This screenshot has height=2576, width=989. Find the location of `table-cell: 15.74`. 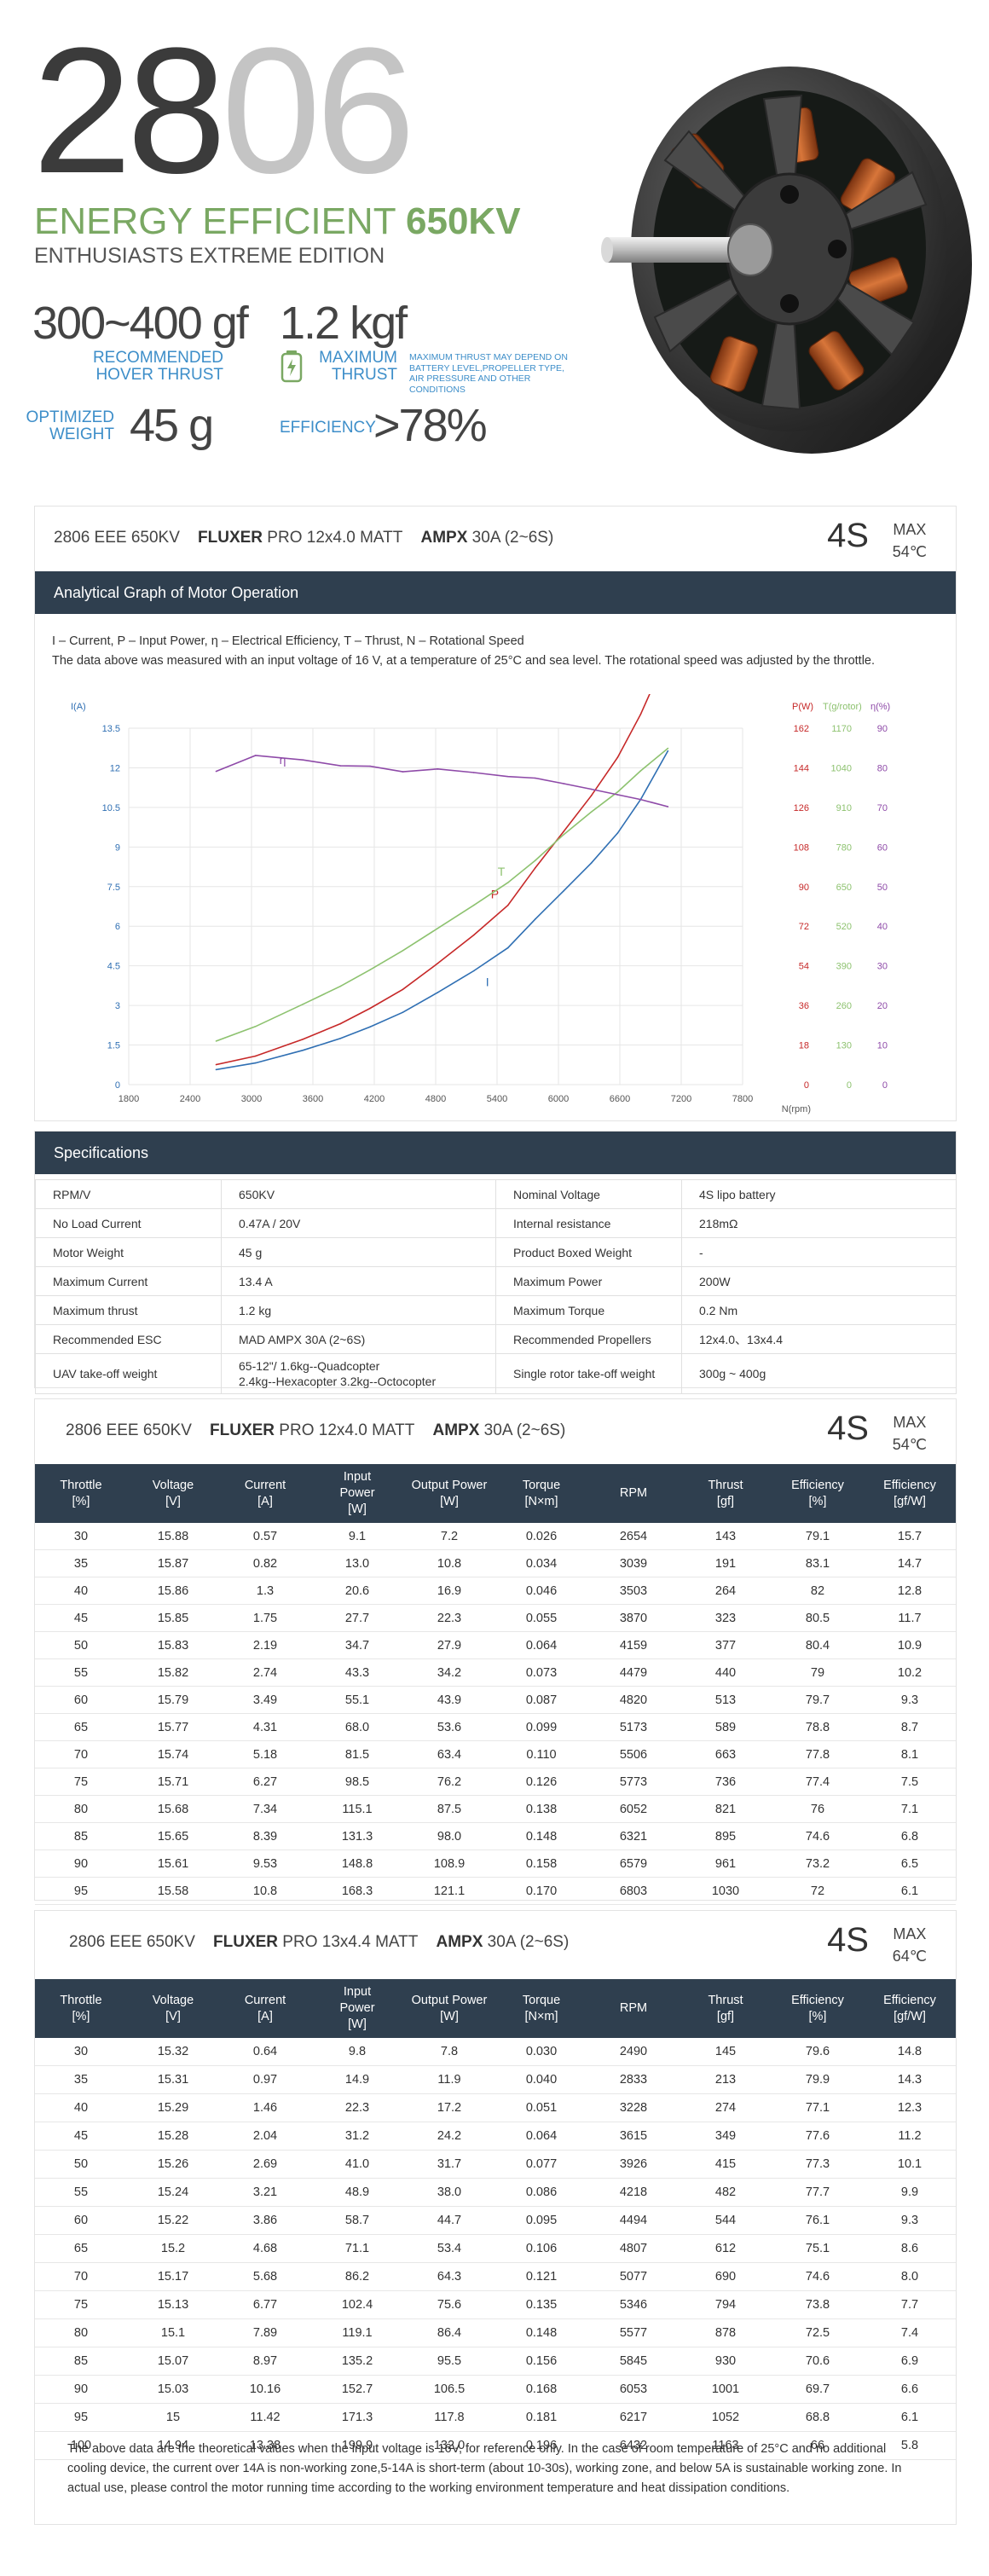

table-cell: 15.74 is located at coordinates (173, 1754).